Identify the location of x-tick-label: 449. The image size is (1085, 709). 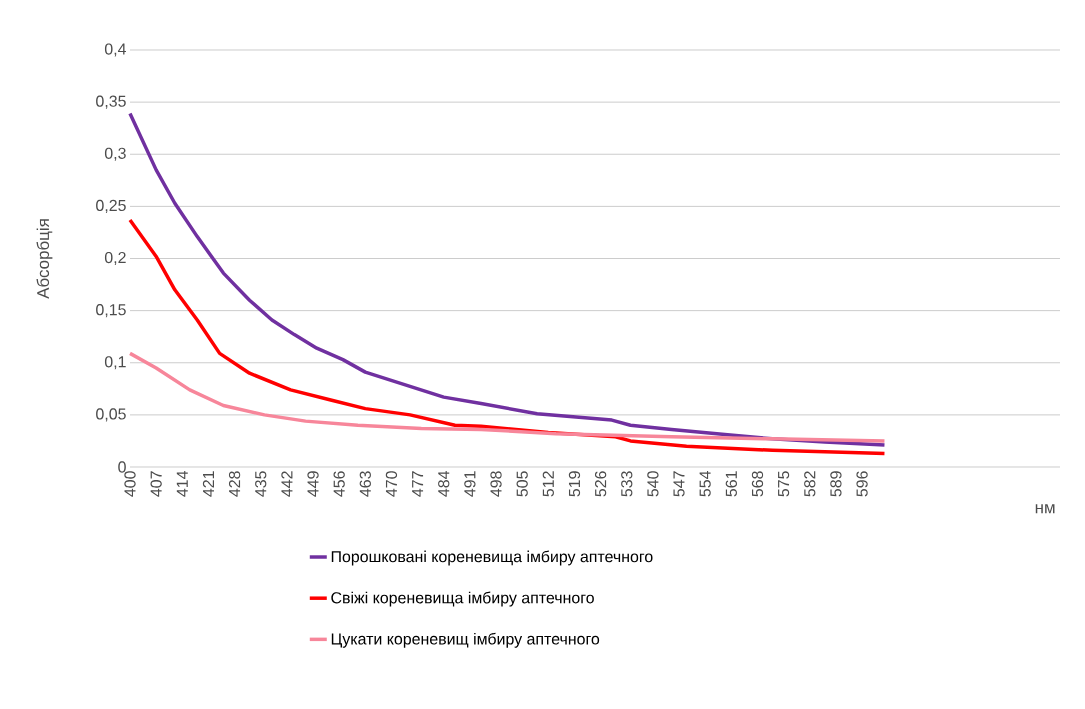
(313, 484).